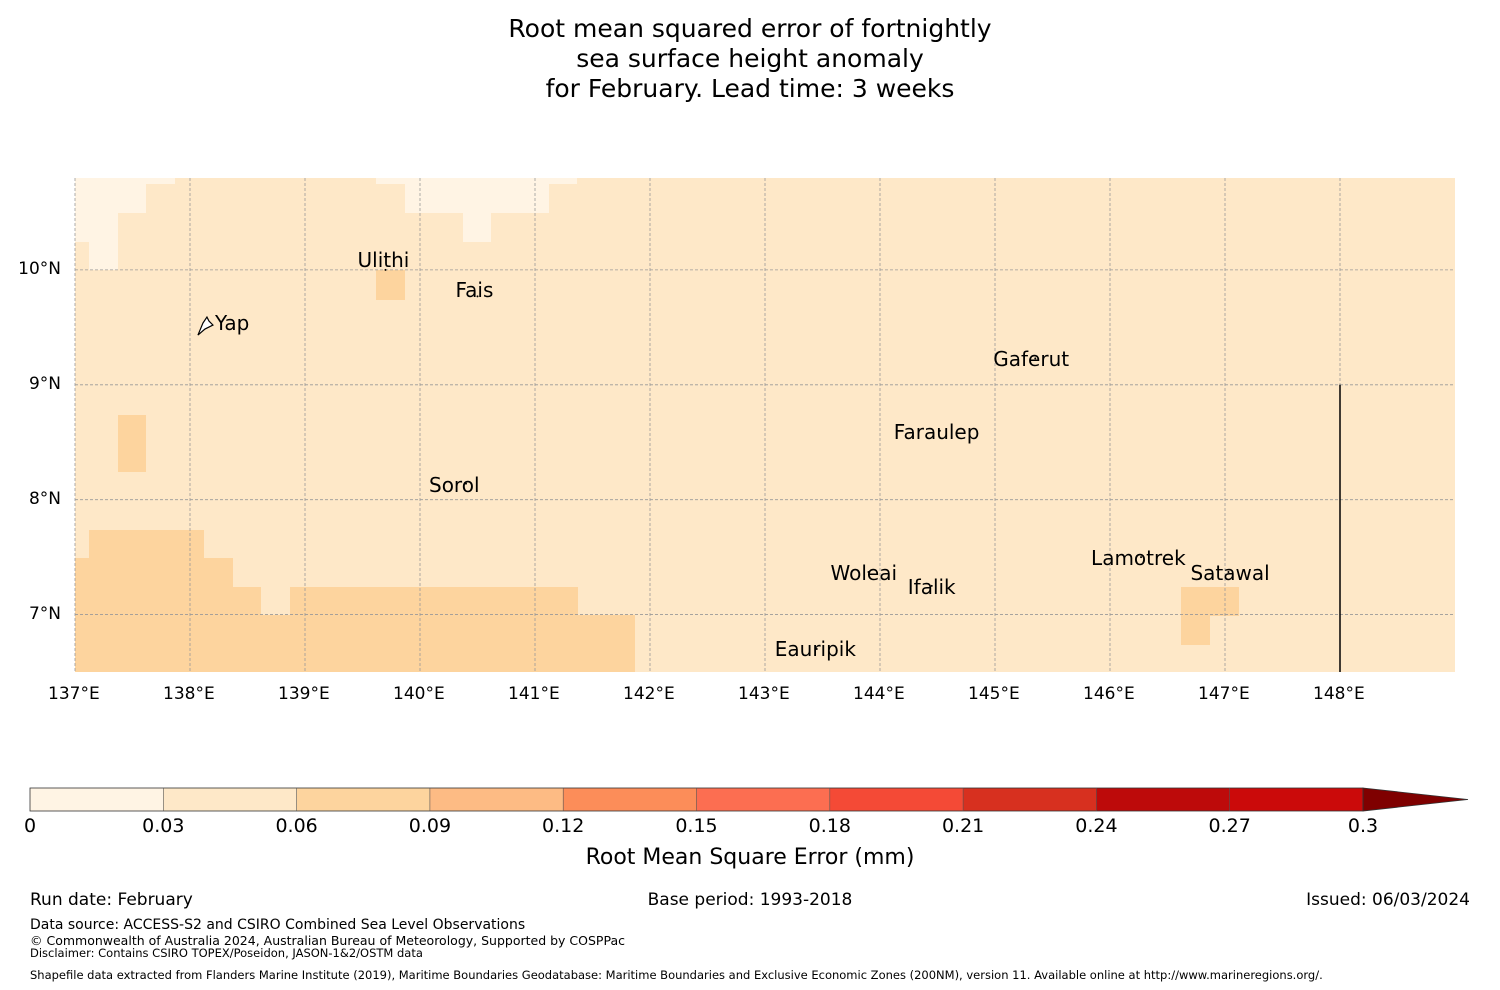  Describe the element at coordinates (1415, 799) in the screenshot. I see `colorbar-extend-arrow` at that location.